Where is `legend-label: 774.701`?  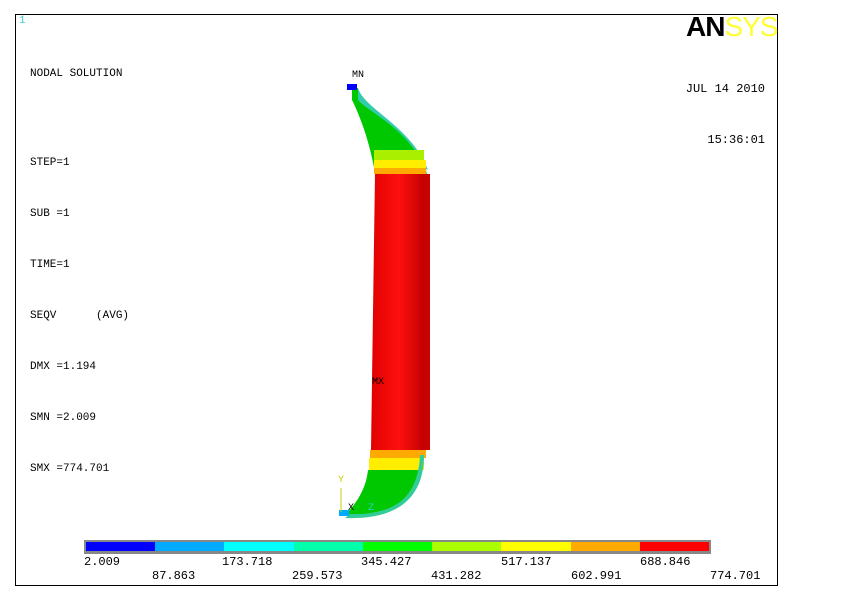
legend-label: 774.701 is located at coordinates (735, 576).